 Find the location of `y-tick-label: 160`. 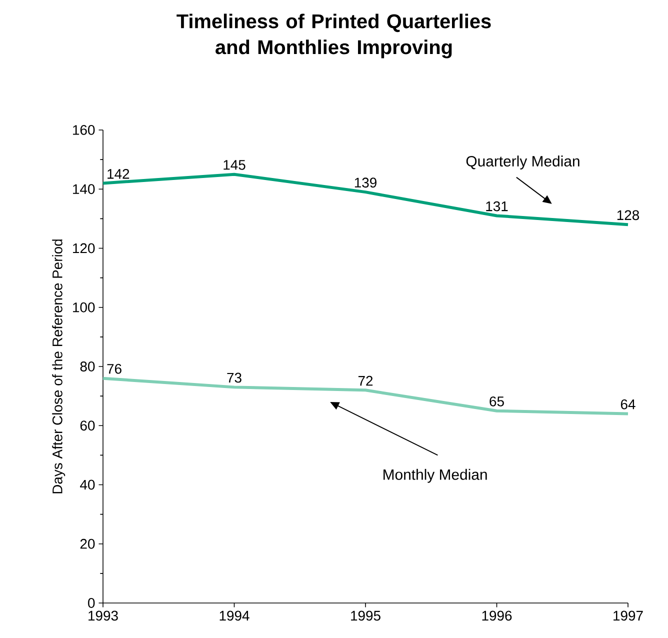

y-tick-label: 160 is located at coordinates (84, 130).